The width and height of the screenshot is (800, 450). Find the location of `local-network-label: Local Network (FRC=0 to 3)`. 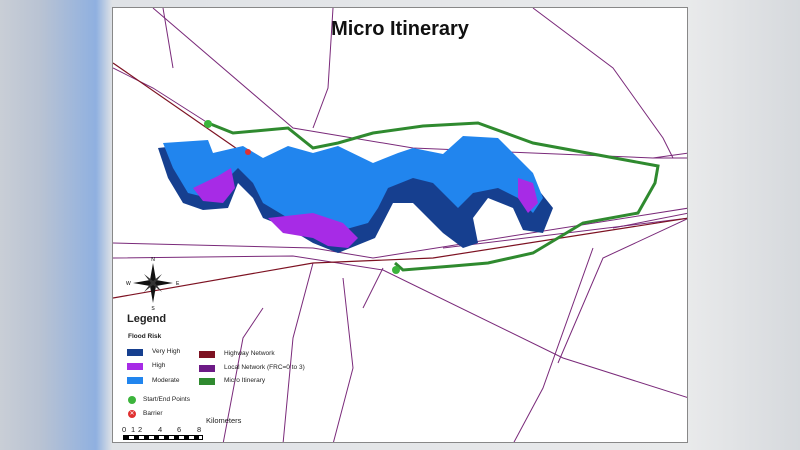

local-network-label: Local Network (FRC=0 to 3) is located at coordinates (264, 367).